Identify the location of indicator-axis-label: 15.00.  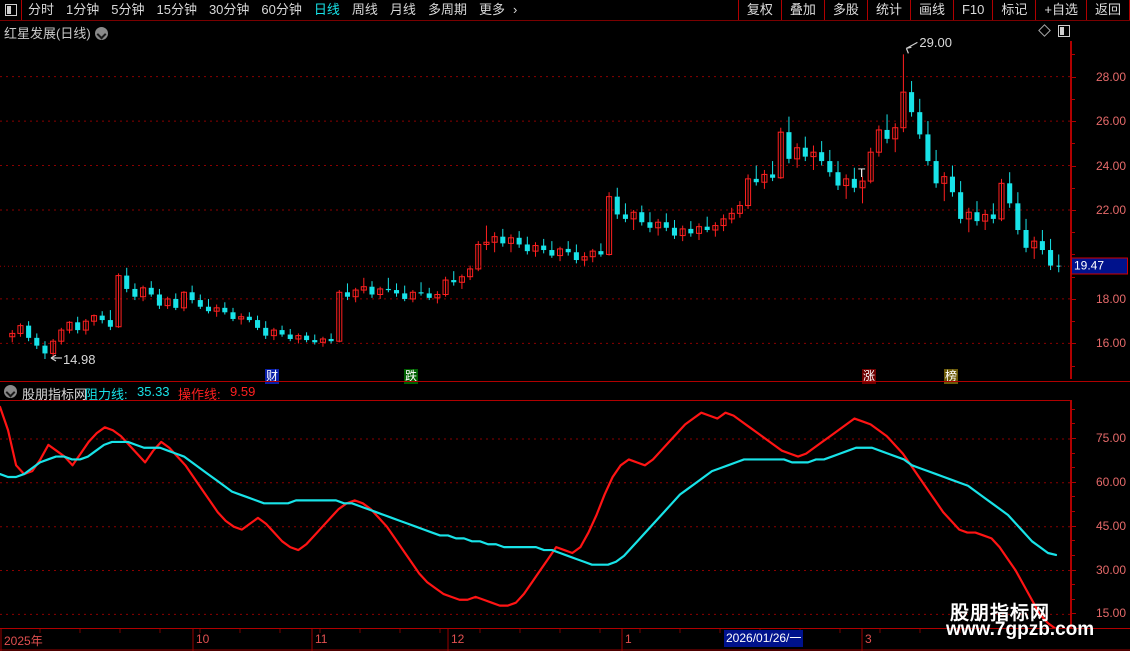
(1110, 613).